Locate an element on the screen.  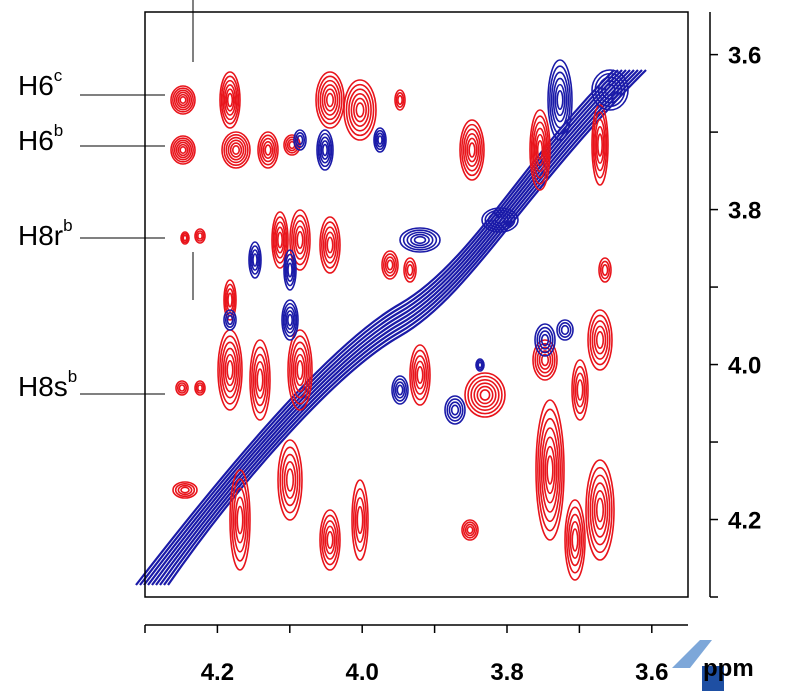
x-tick-label: 4.2 is located at coordinates (217, 672).